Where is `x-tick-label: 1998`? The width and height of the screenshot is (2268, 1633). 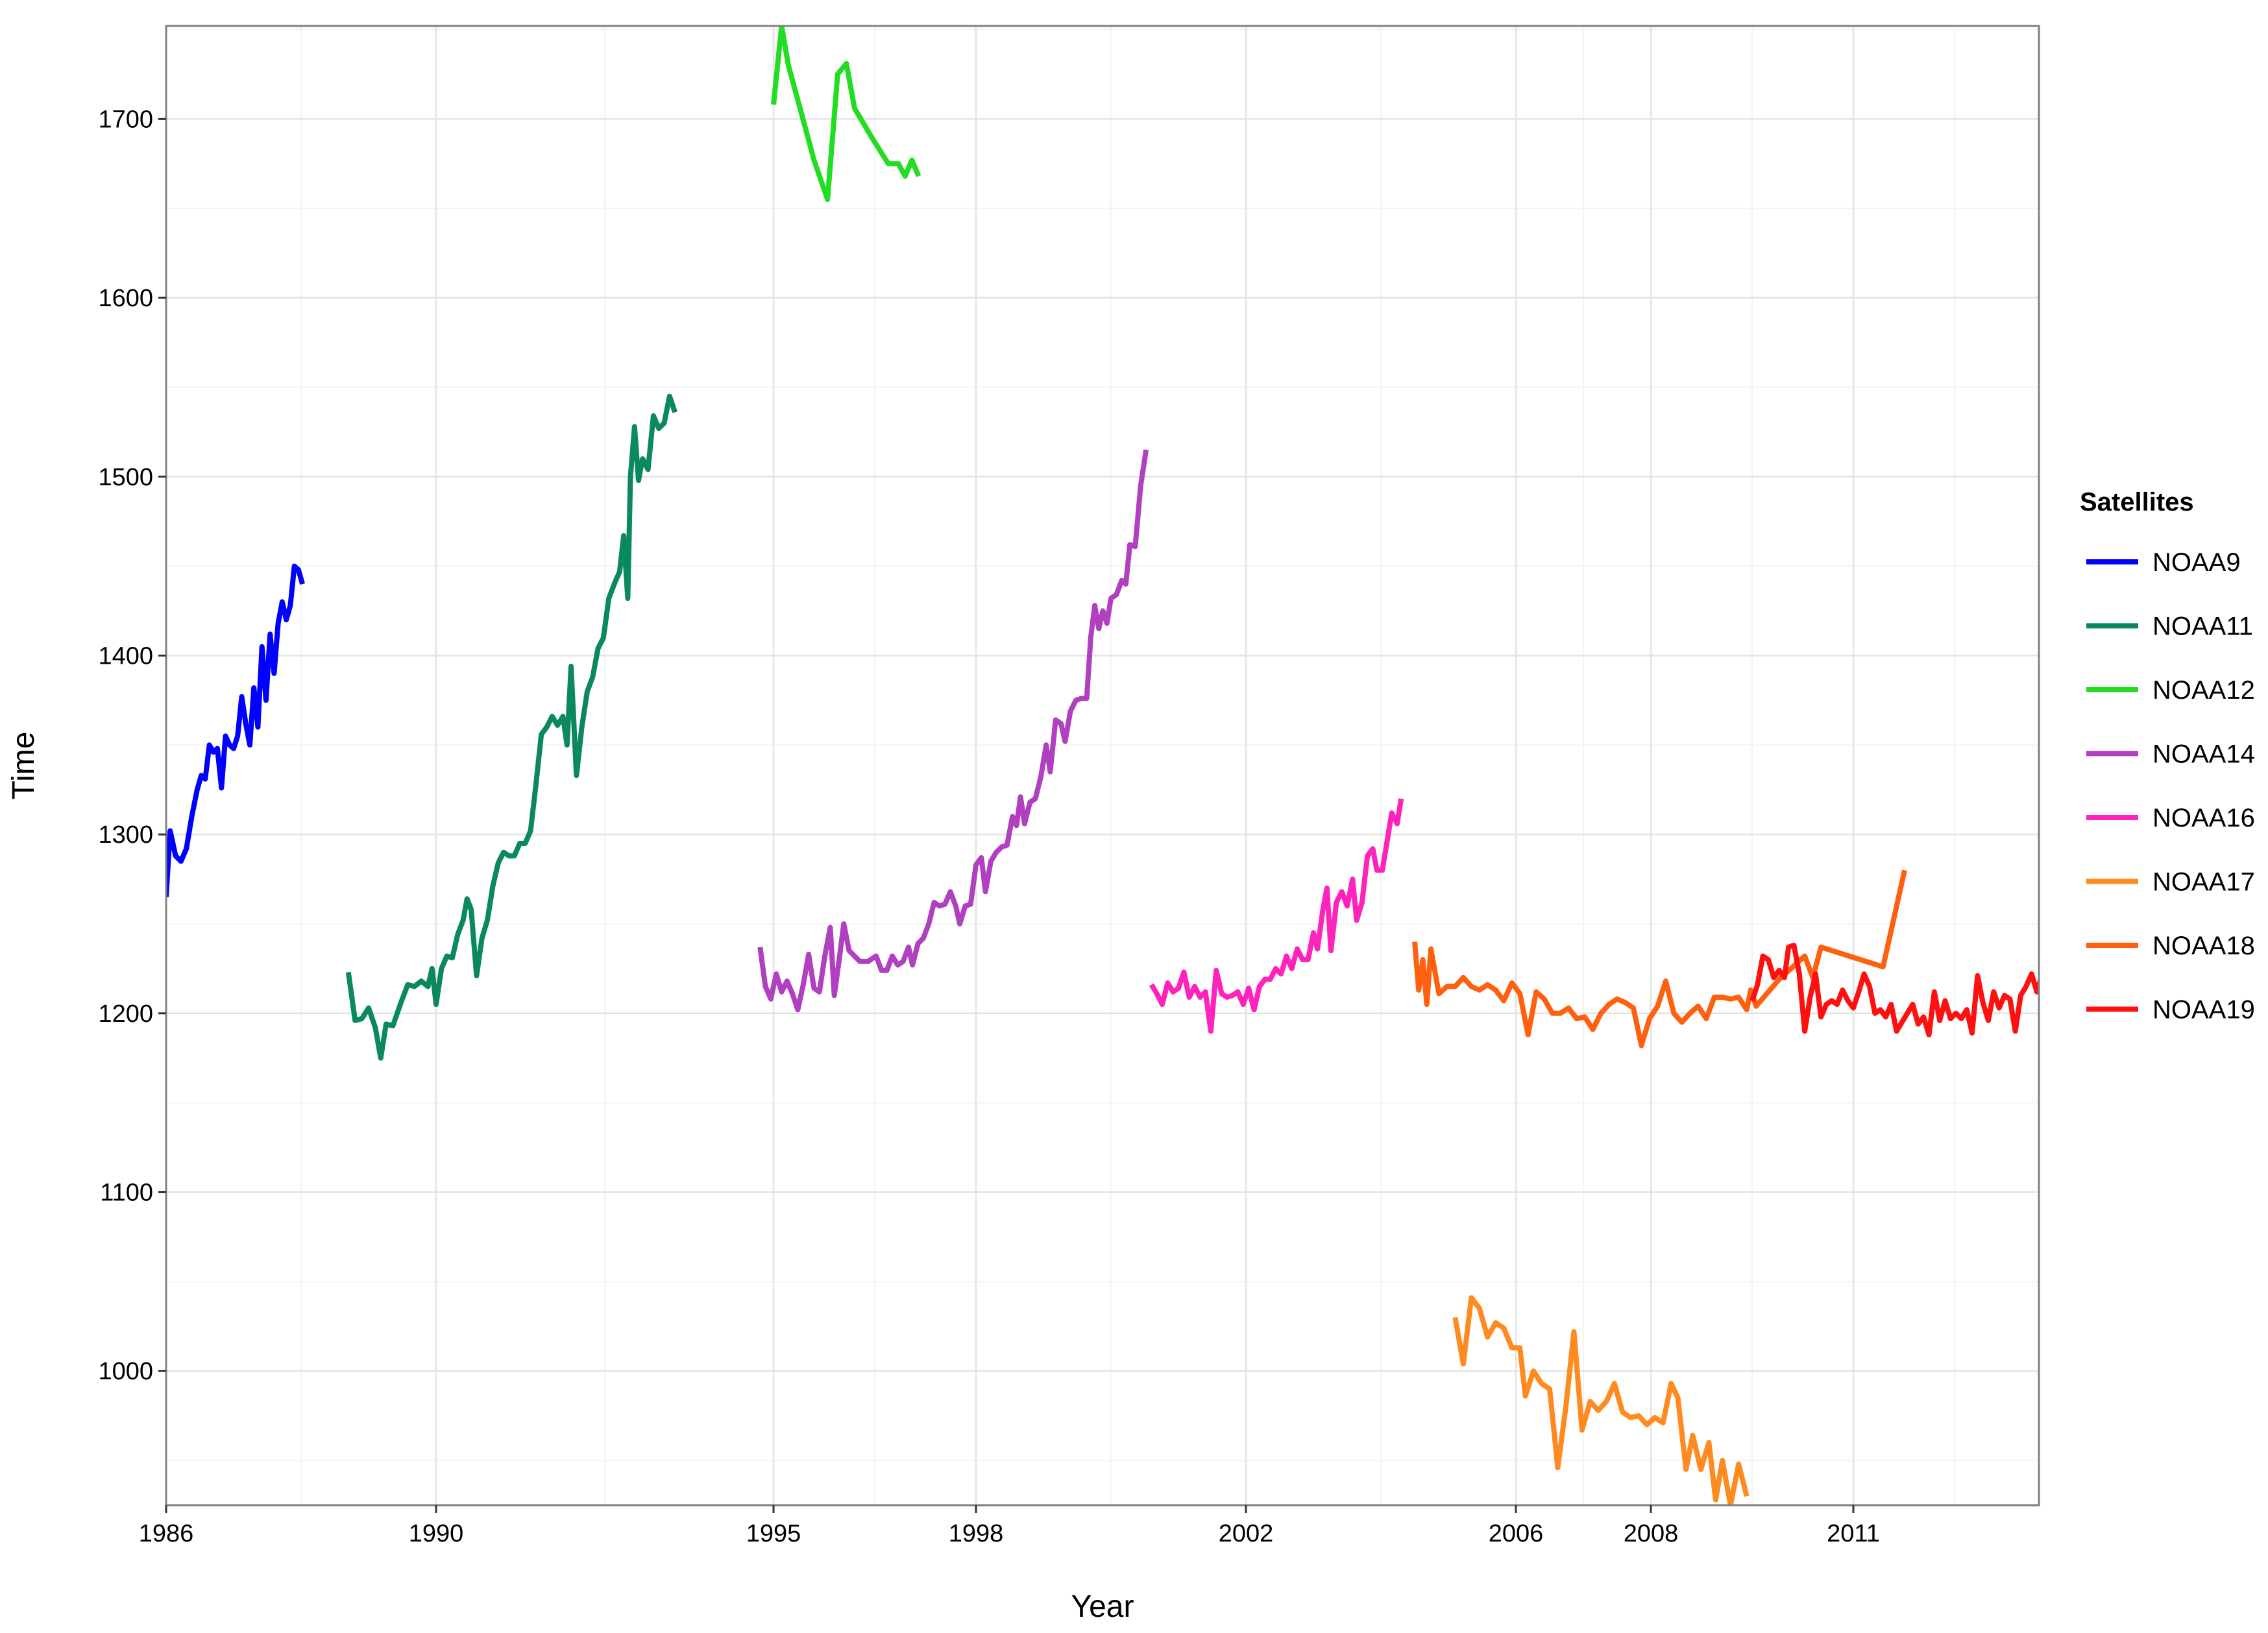
x-tick-label: 1998 is located at coordinates (976, 1533).